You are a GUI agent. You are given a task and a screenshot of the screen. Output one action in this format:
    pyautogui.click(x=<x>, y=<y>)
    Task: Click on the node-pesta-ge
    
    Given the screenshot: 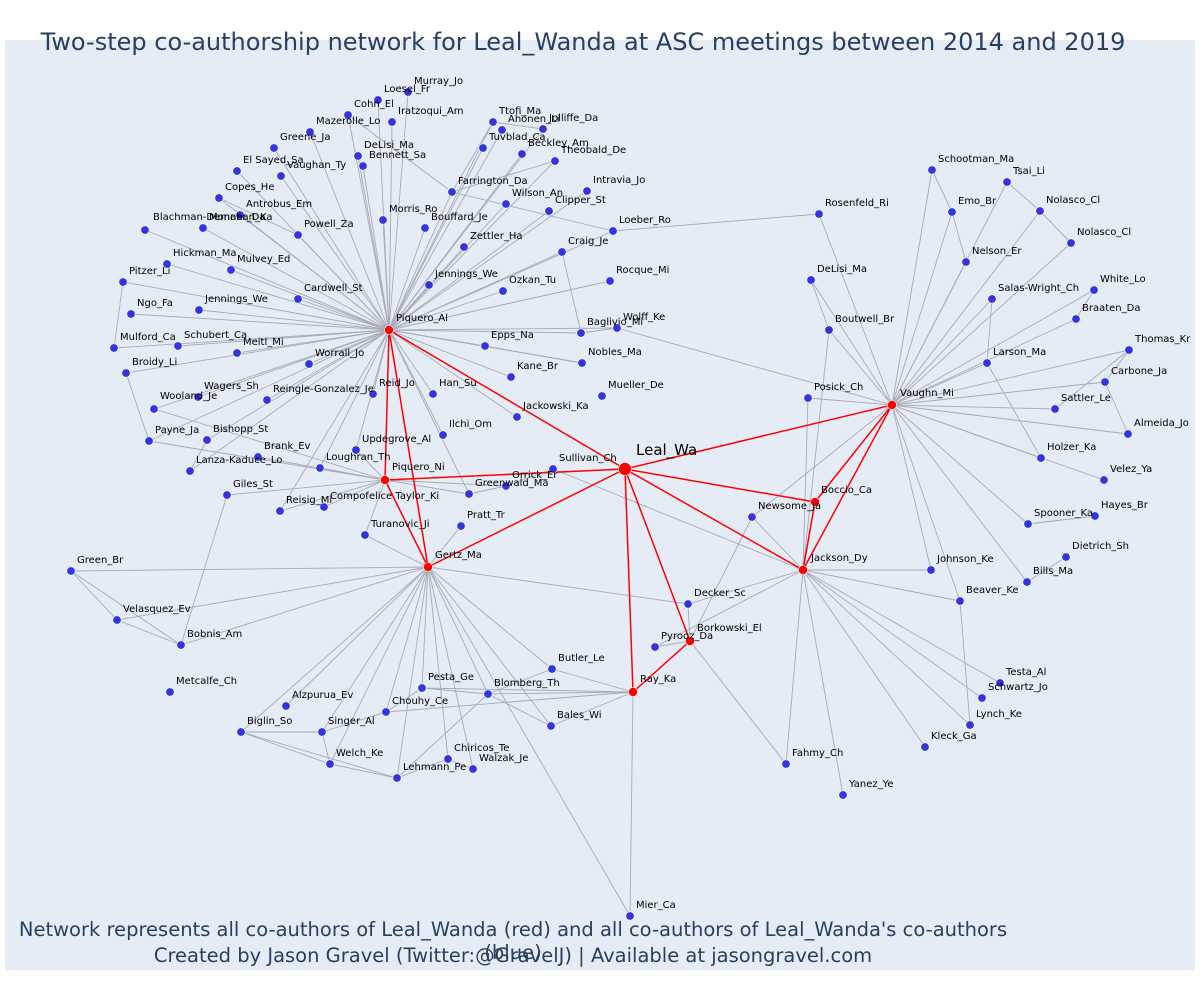 What is the action you would take?
    pyautogui.click(x=422, y=688)
    